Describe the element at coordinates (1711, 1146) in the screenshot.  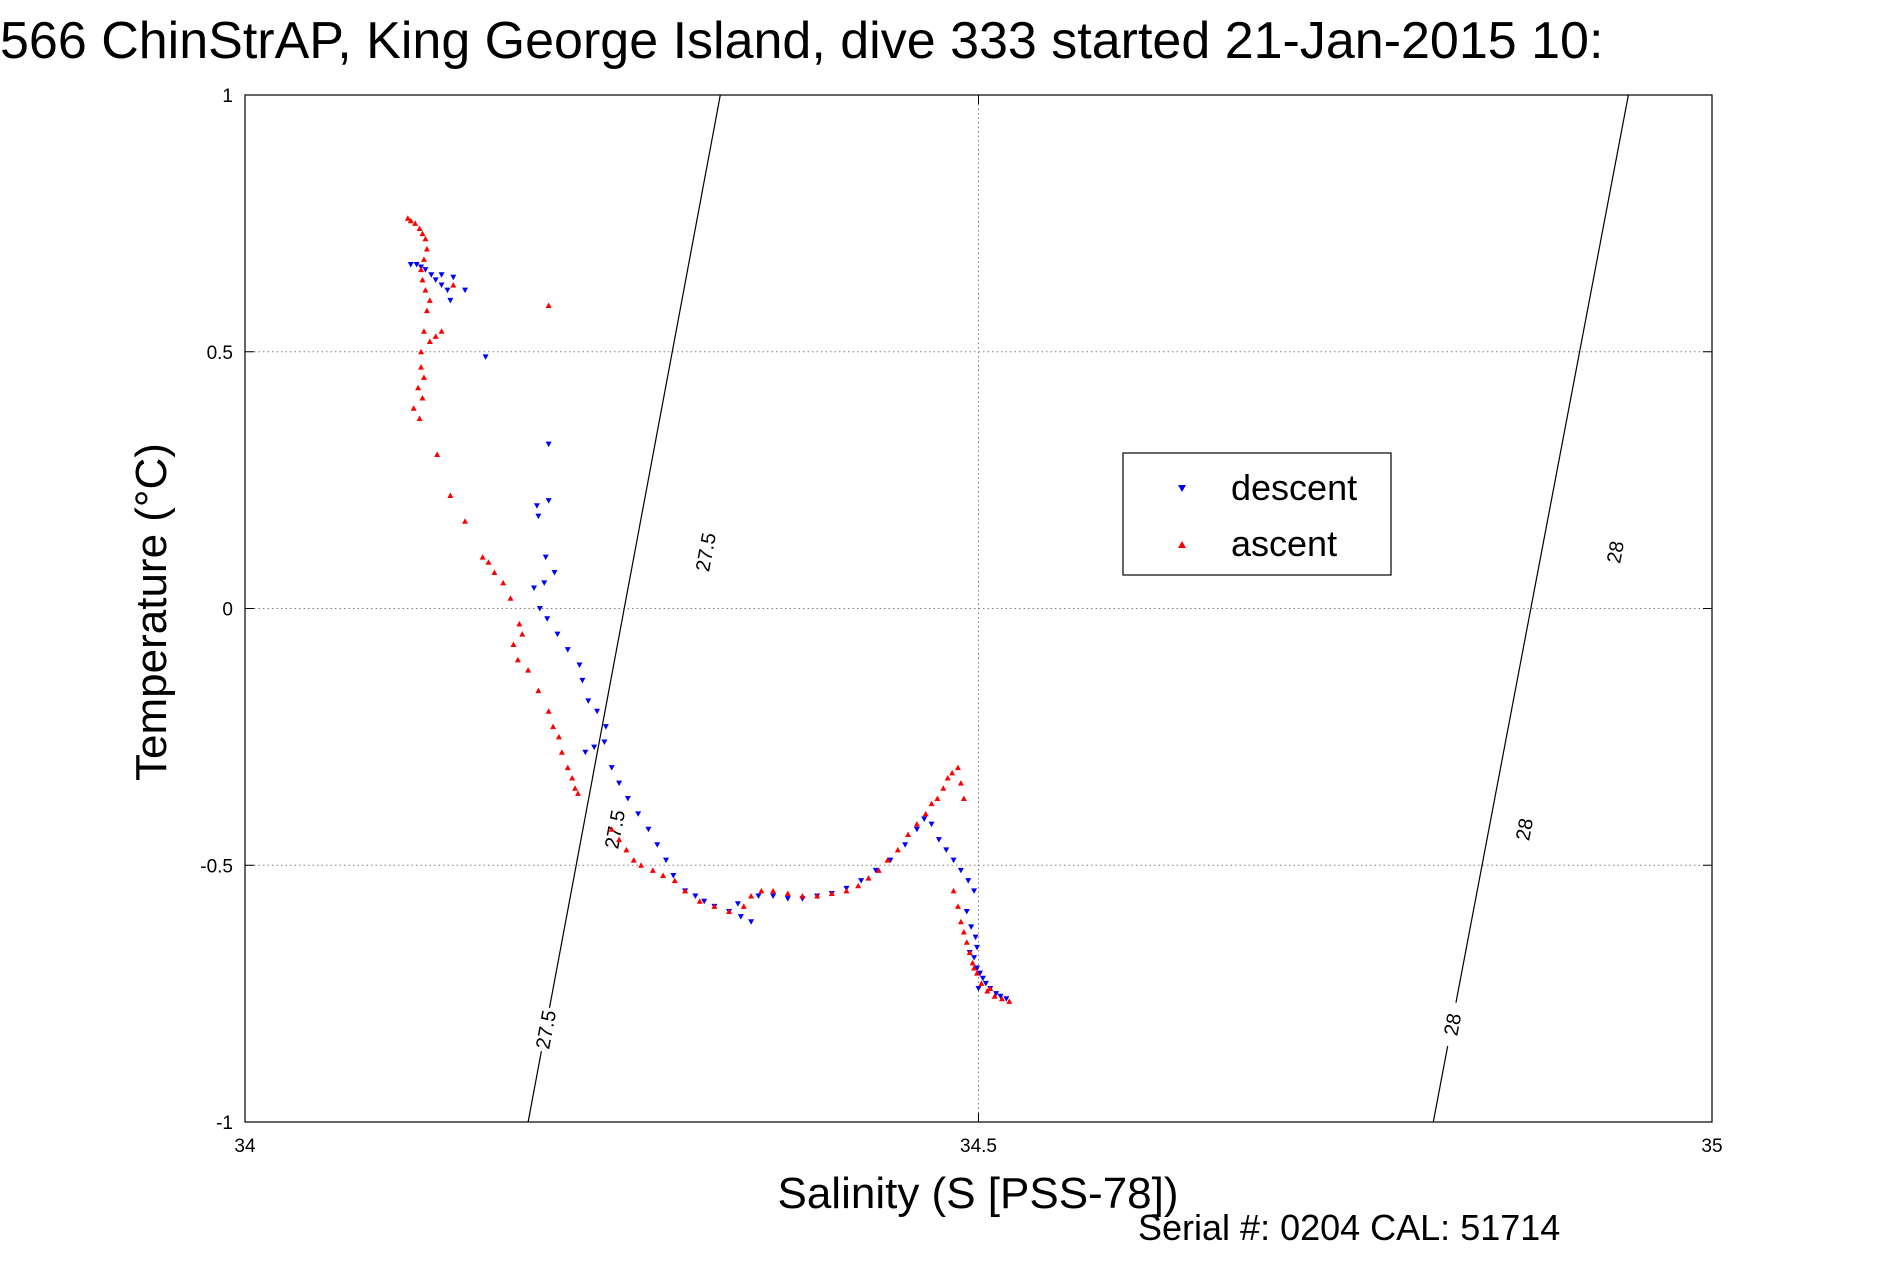
I see `x-tick-label-2: 35` at that location.